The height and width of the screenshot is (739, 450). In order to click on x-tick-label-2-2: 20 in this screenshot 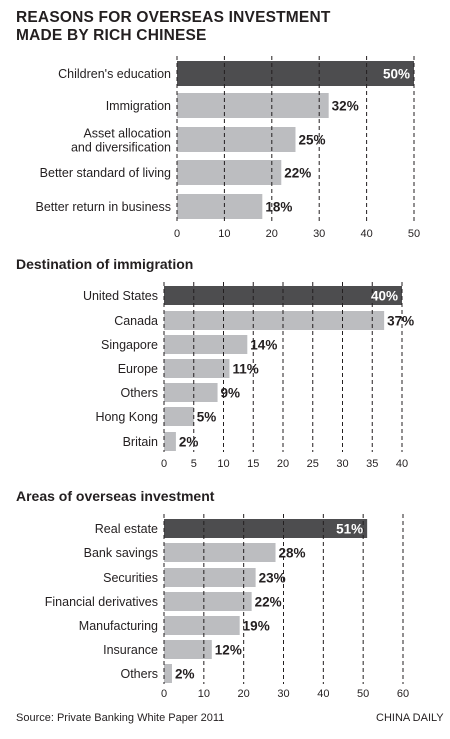, I will do `click(244, 694)`.